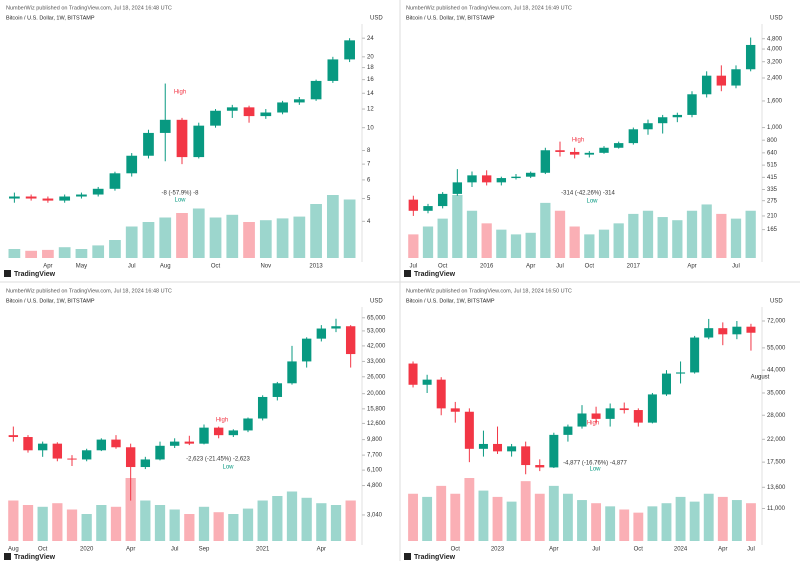 Image resolution: width=800 pixels, height=561 pixels. Describe the element at coordinates (776, 488) in the screenshot. I see `y-tick-label: 13,600` at that location.